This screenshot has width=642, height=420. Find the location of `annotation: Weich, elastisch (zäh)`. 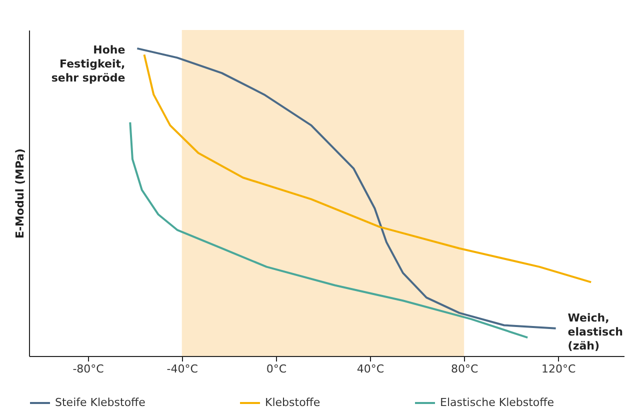

annotation: Weich, elastisch (zäh) is located at coordinates (595, 331).